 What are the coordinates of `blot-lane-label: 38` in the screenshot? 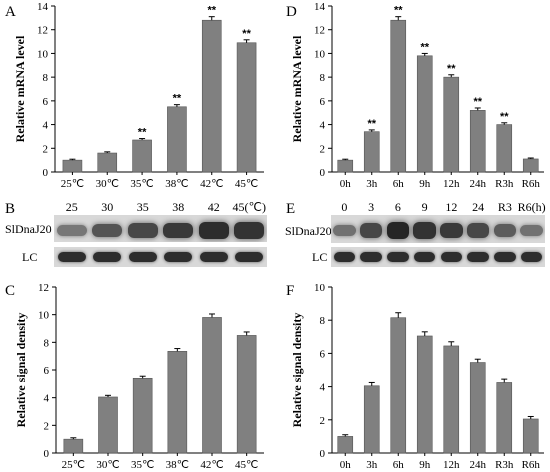 It's located at (178, 207).